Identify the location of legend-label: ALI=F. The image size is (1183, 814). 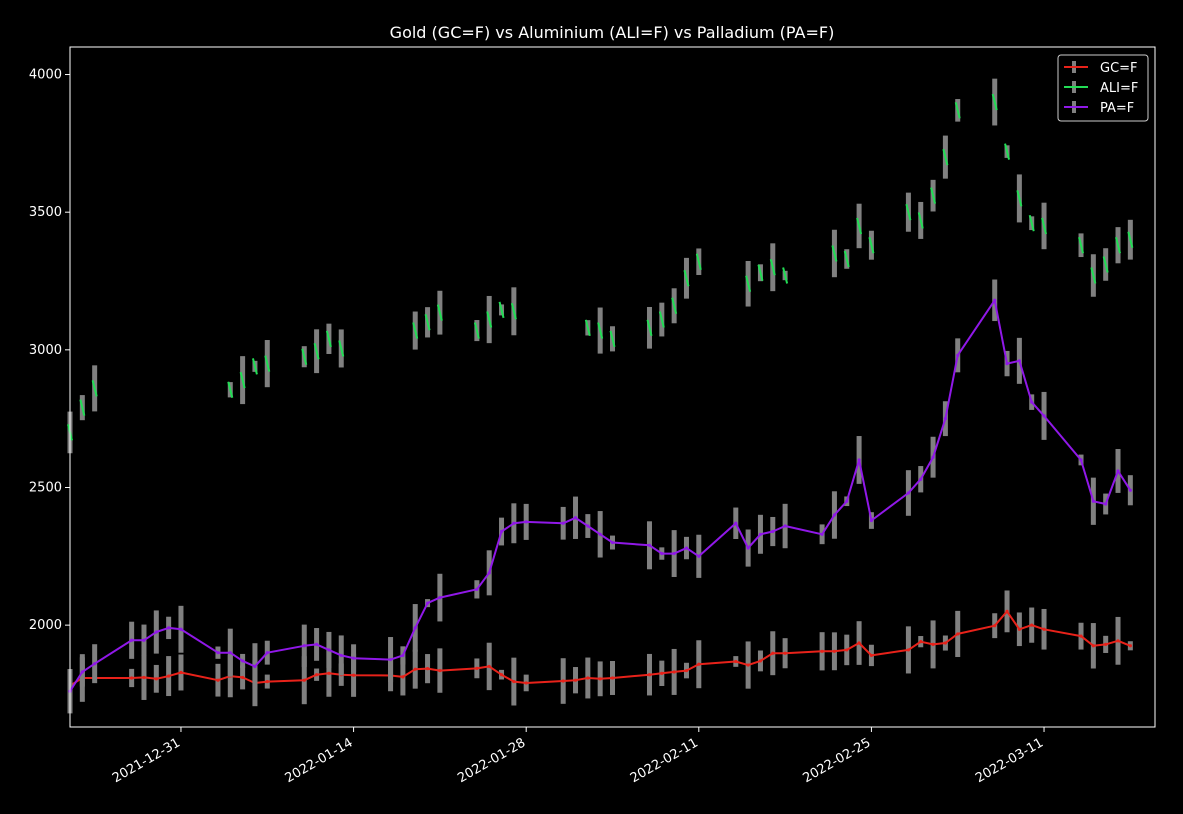
(1119, 88).